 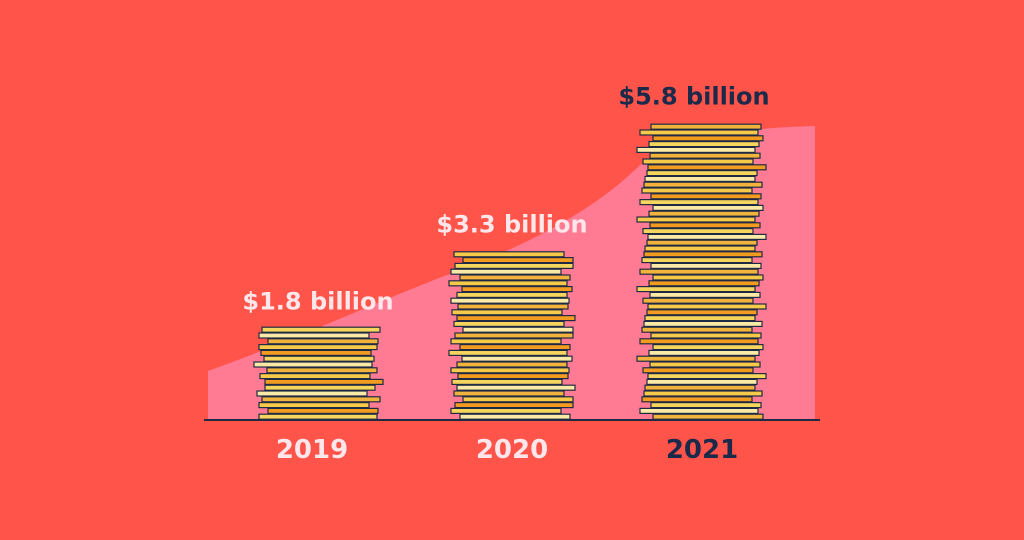 What do you see at coordinates (511, 225) in the screenshot?
I see `data-label-2020: $3.3 billion` at bounding box center [511, 225].